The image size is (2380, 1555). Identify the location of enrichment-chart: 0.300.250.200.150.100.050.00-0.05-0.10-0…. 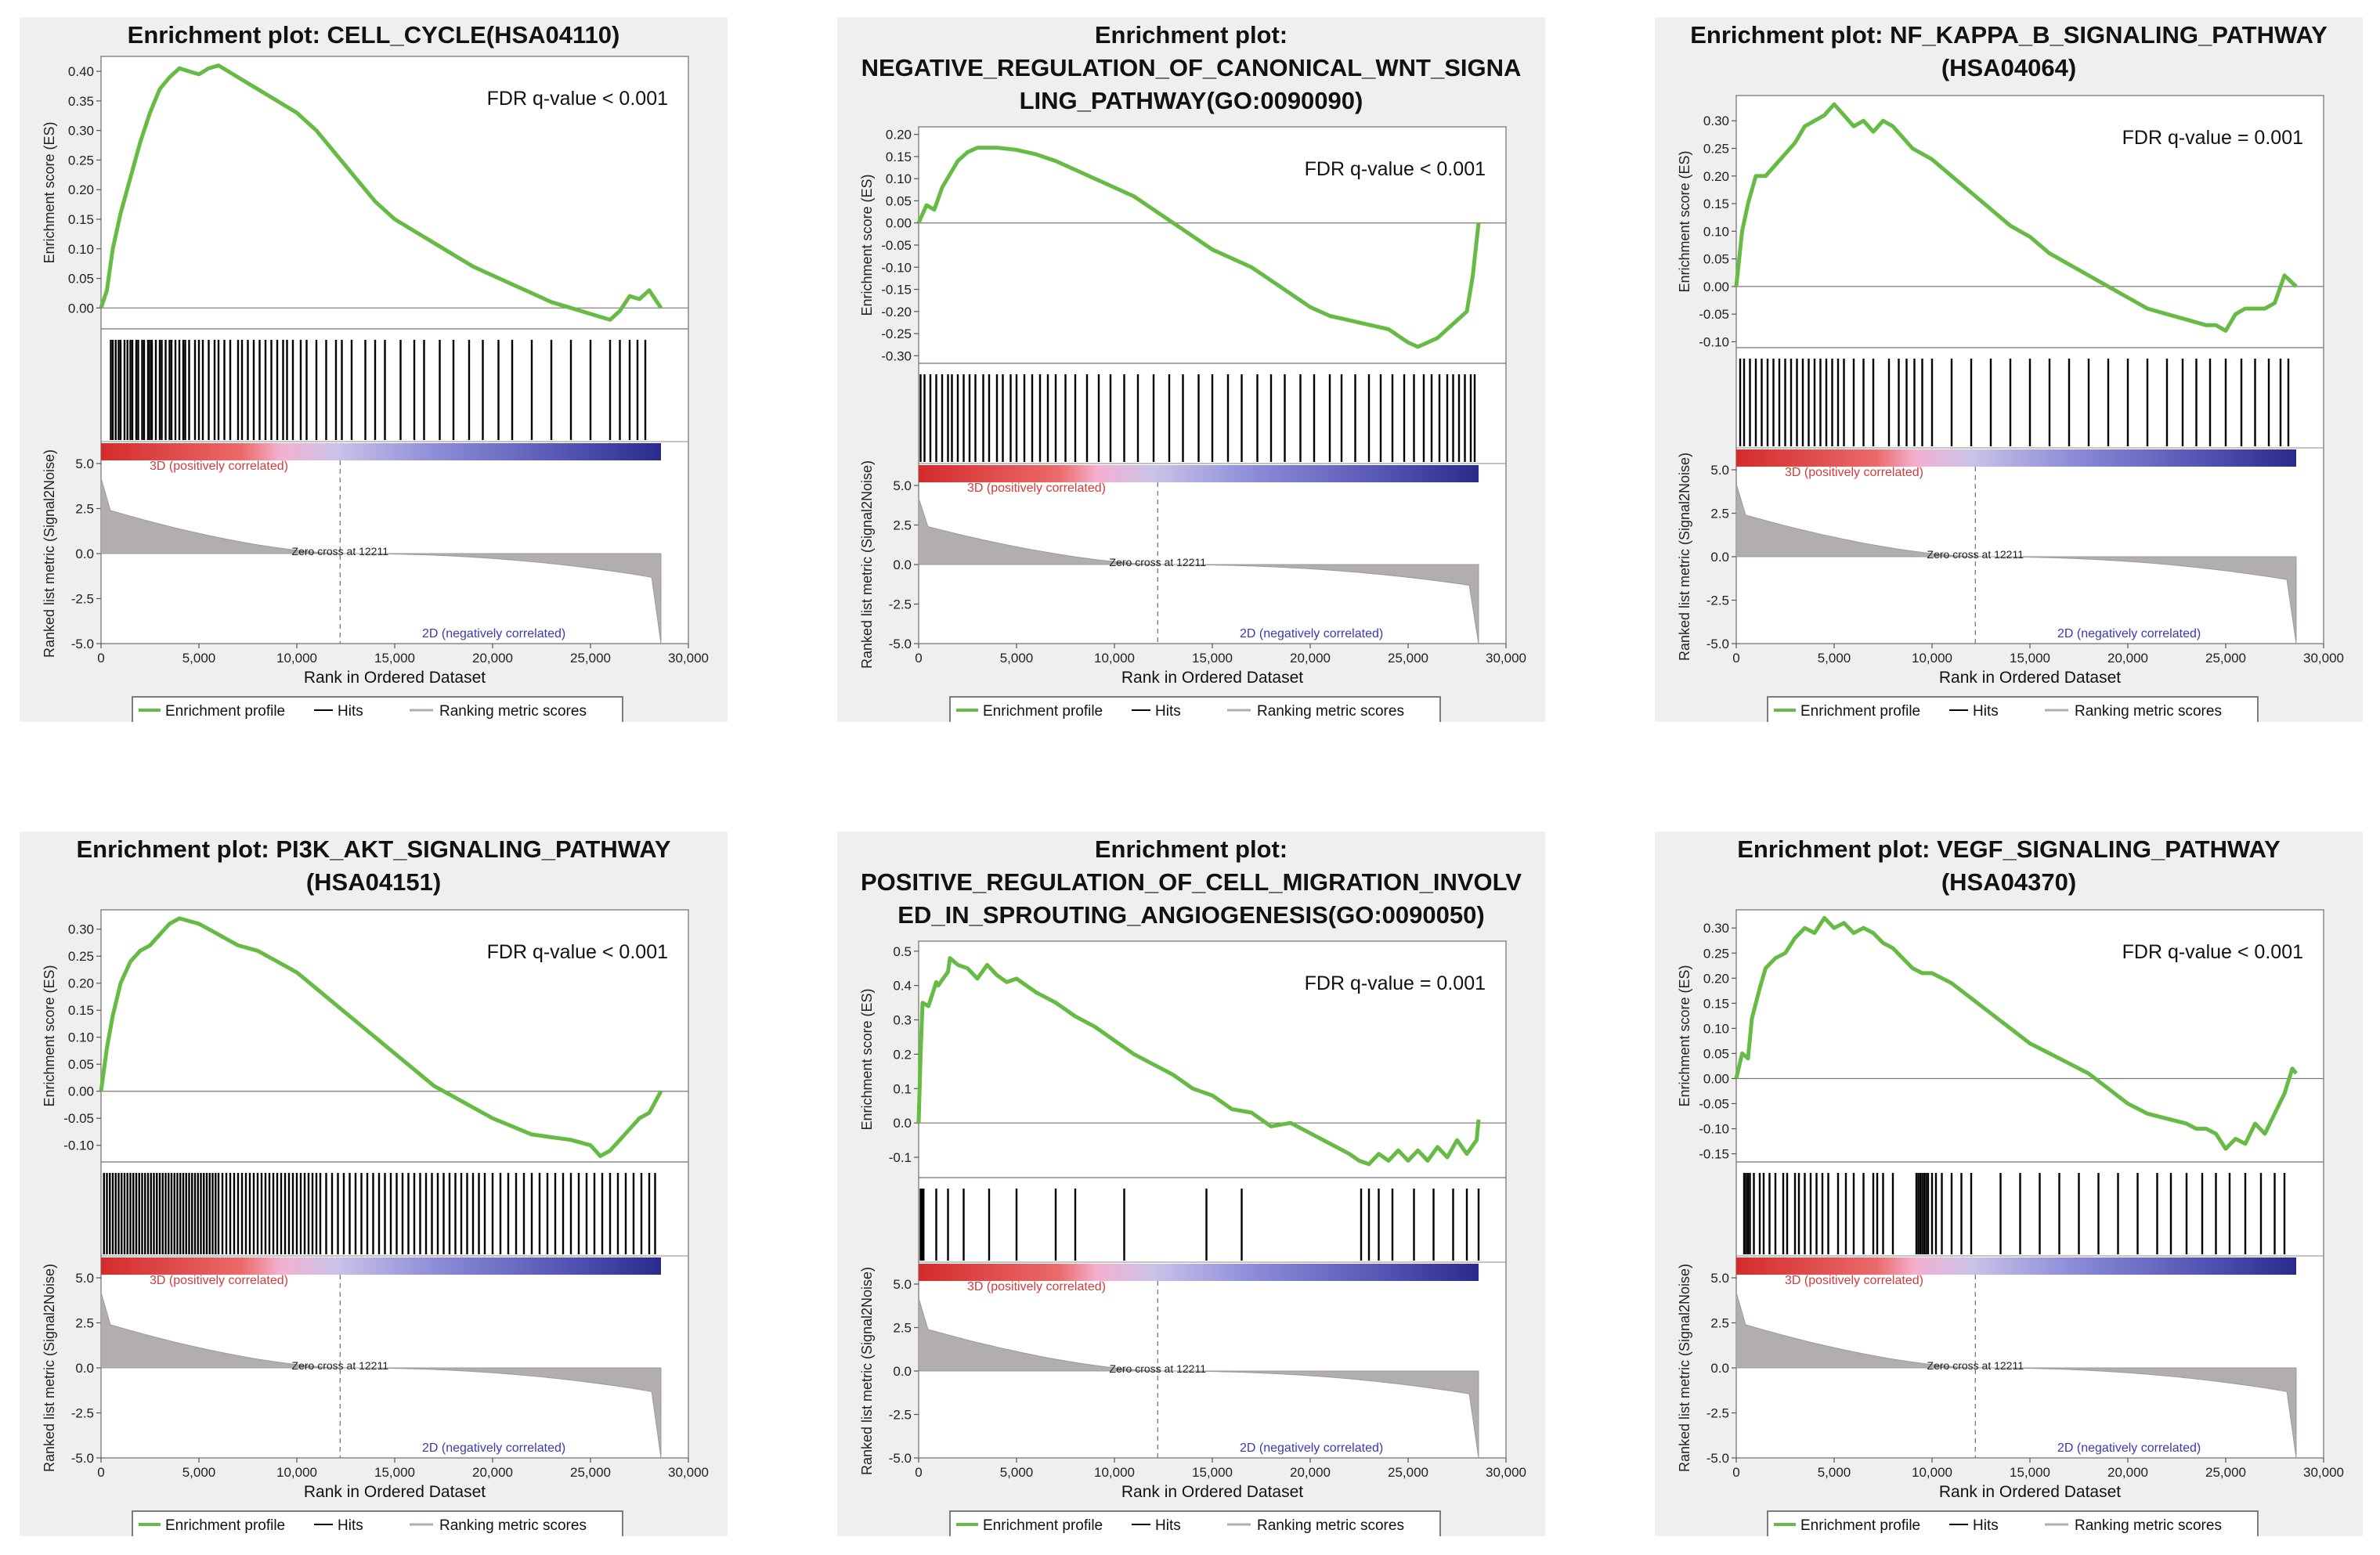
(2010, 1223).